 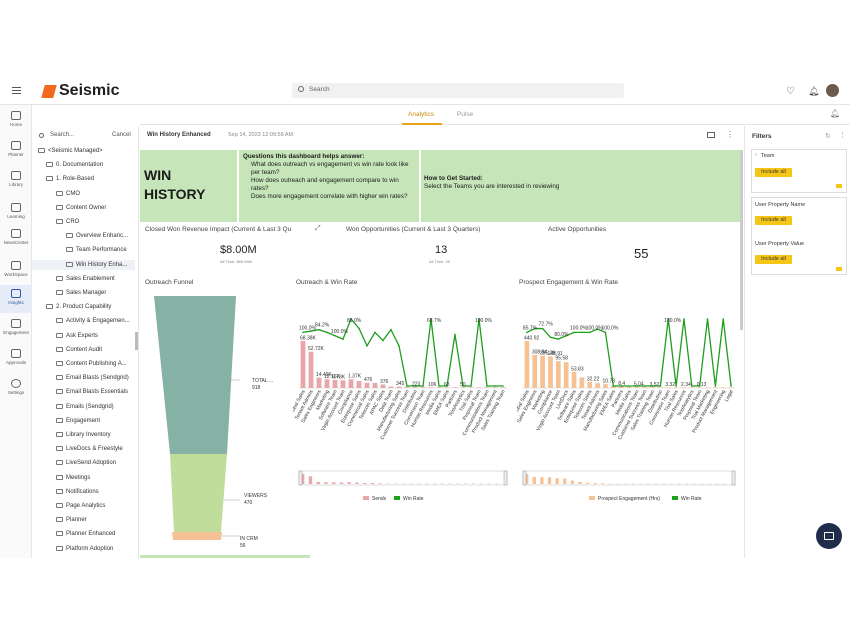 What do you see at coordinates (83, 208) in the screenshot?
I see `tree-item: Content Owner` at bounding box center [83, 208].